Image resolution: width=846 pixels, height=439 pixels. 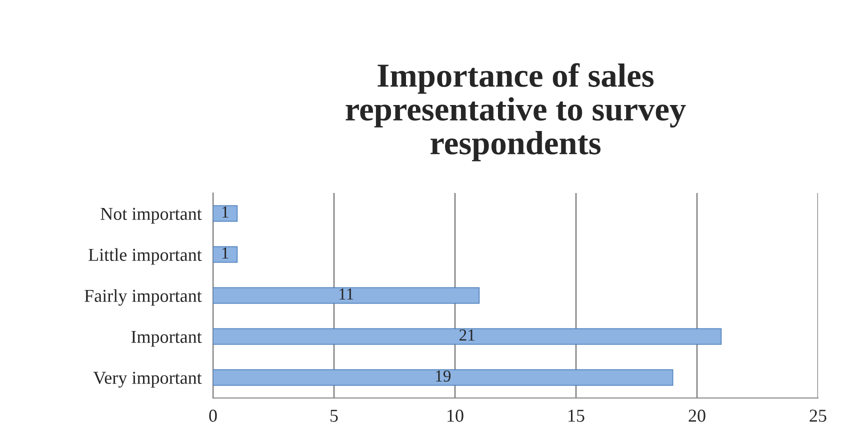 What do you see at coordinates (145, 256) in the screenshot?
I see `y-tick-label: Little important` at bounding box center [145, 256].